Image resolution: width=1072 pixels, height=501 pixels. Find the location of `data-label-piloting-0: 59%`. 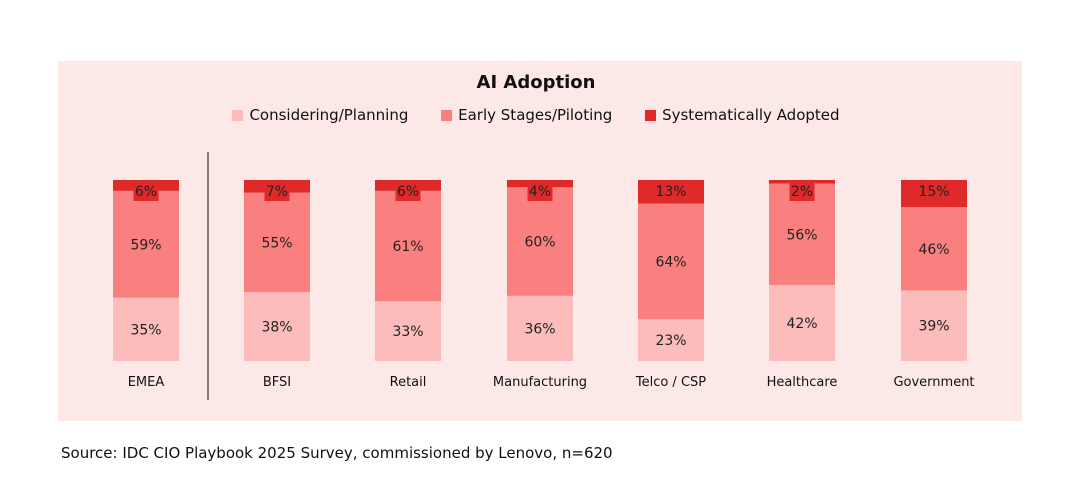

data-label-piloting-0: 59% is located at coordinates (145, 245).